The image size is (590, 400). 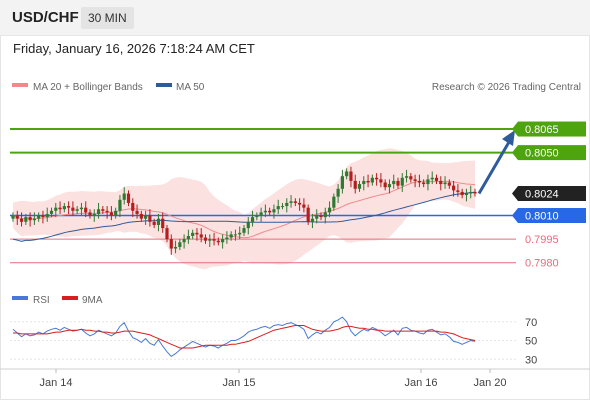 I want to click on level-tag-0.8010, so click(x=552, y=216).